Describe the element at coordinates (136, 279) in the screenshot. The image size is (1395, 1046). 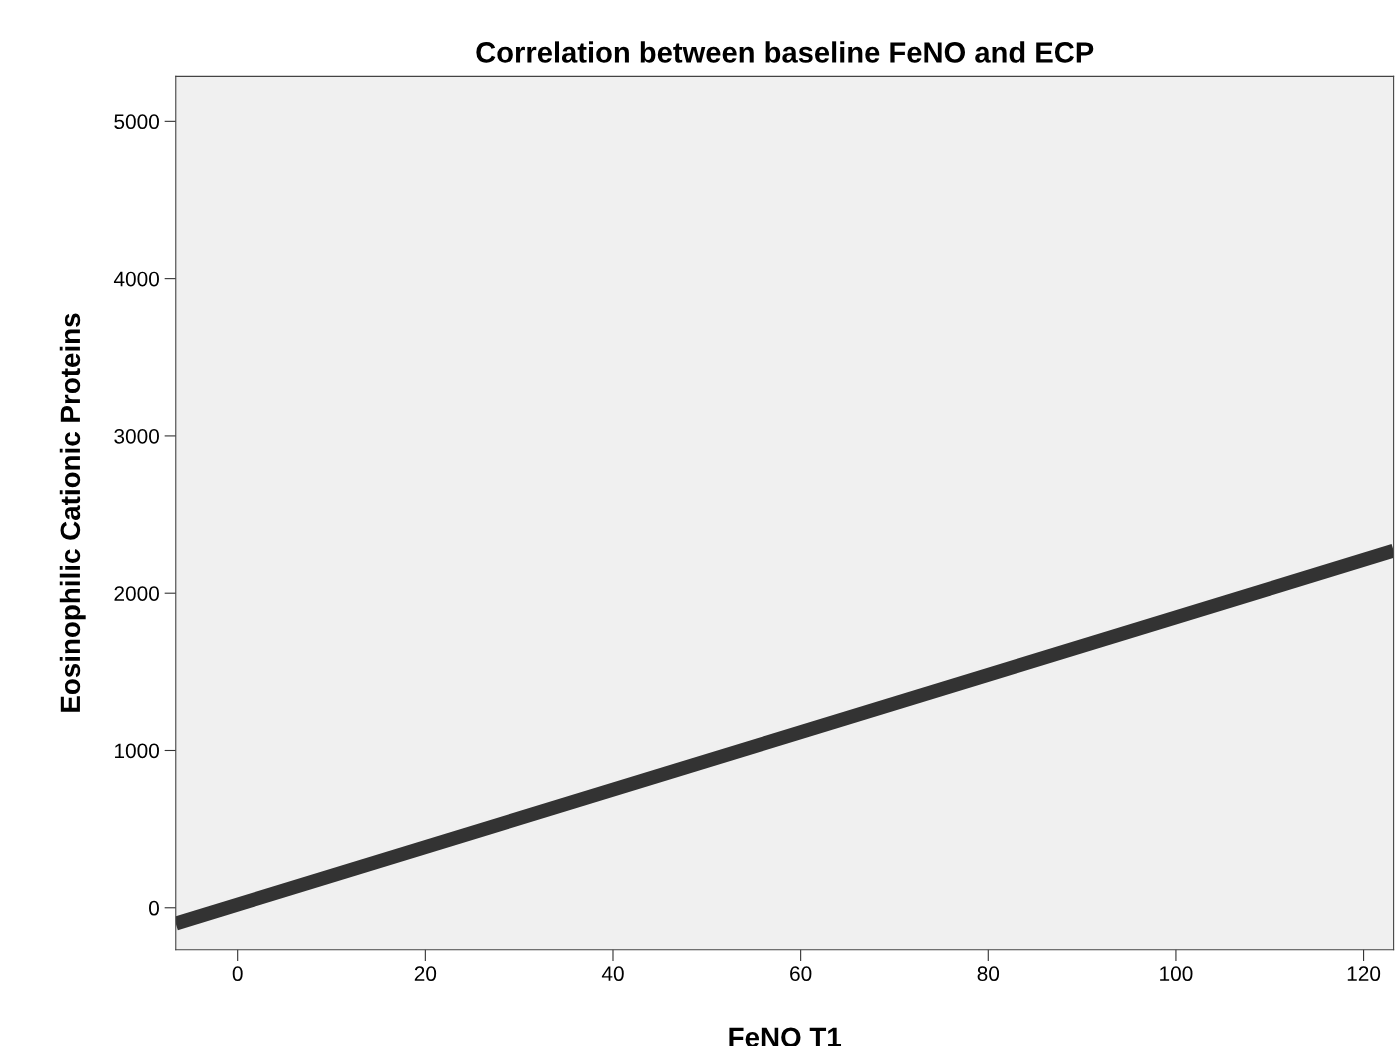
I see `y-tick-label: 4000` at that location.